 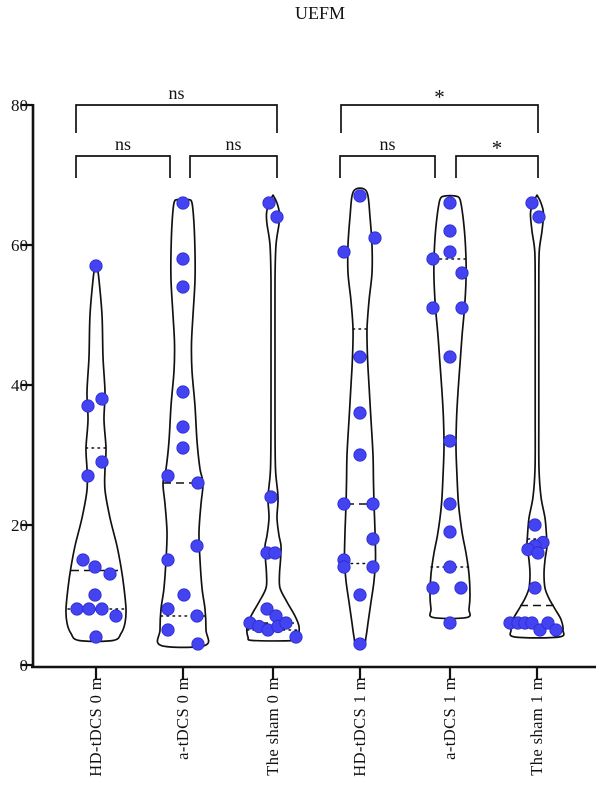 I want to click on x-category-label: The sham 0 m, so click(x=272, y=726).